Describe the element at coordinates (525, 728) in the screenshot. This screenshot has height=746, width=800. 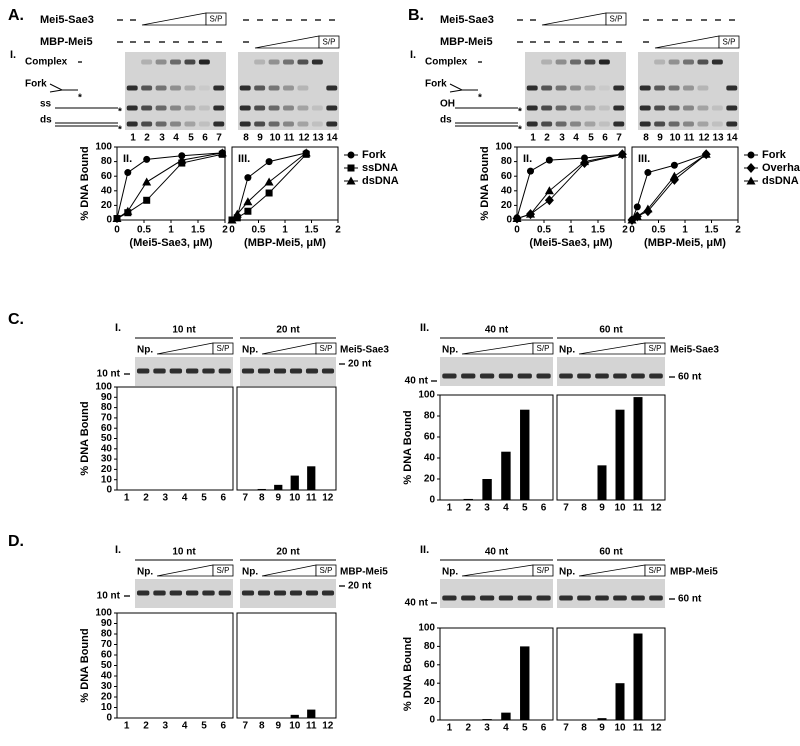
I see `lane-number: 5` at that location.